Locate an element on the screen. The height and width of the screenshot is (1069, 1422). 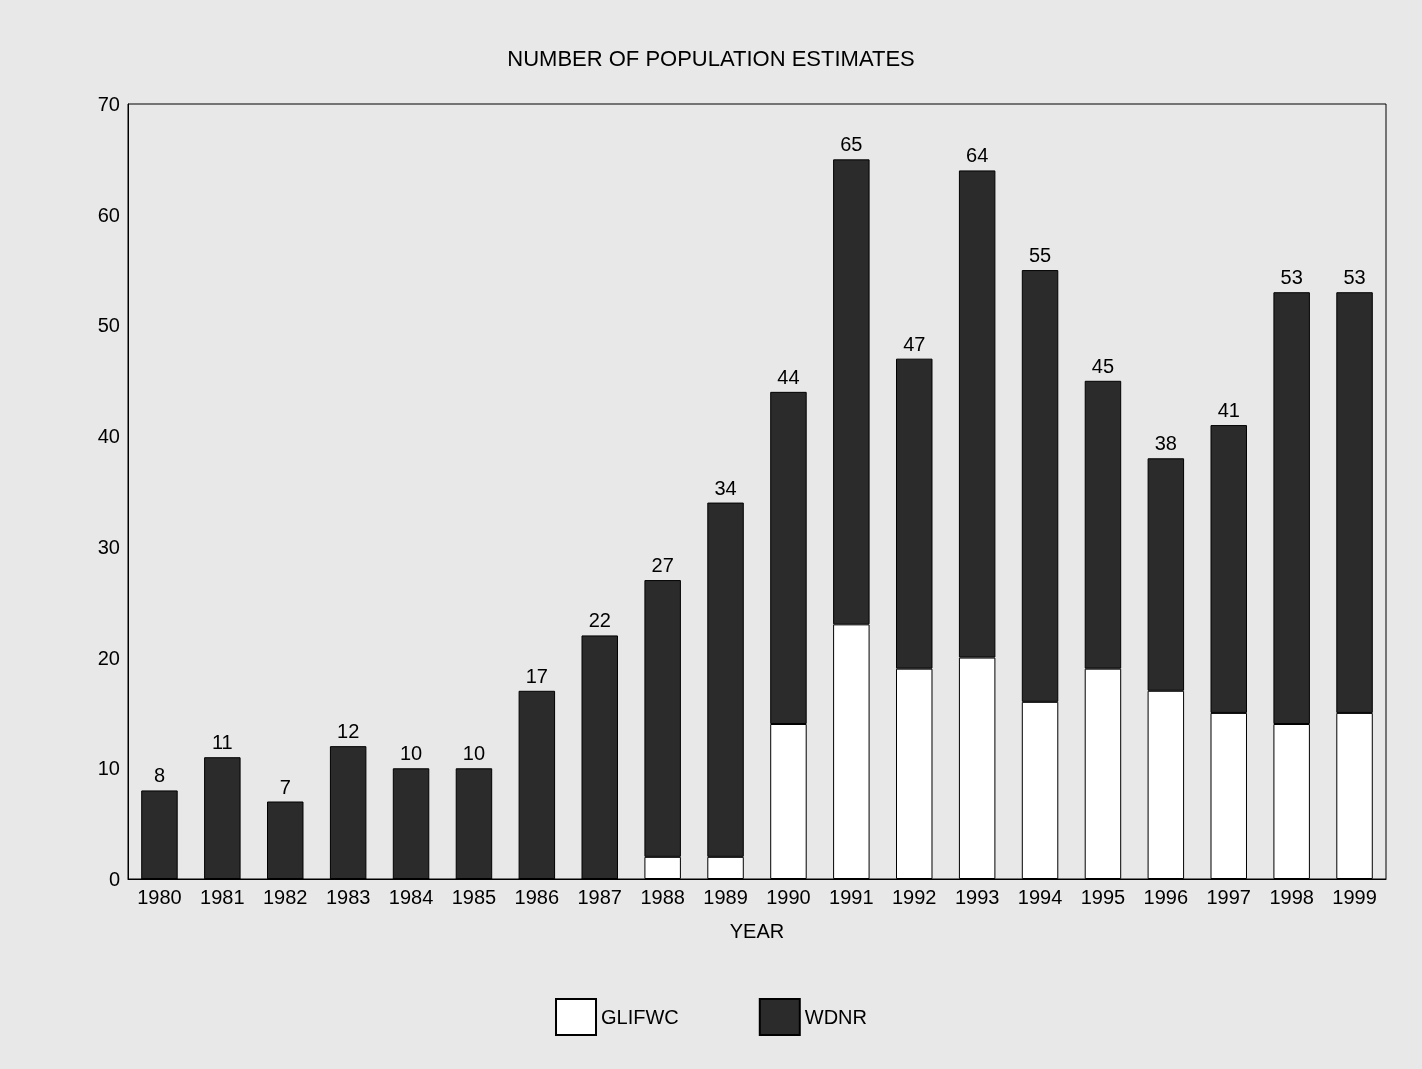
x-tick-label: 1981 is located at coordinates (222, 897).